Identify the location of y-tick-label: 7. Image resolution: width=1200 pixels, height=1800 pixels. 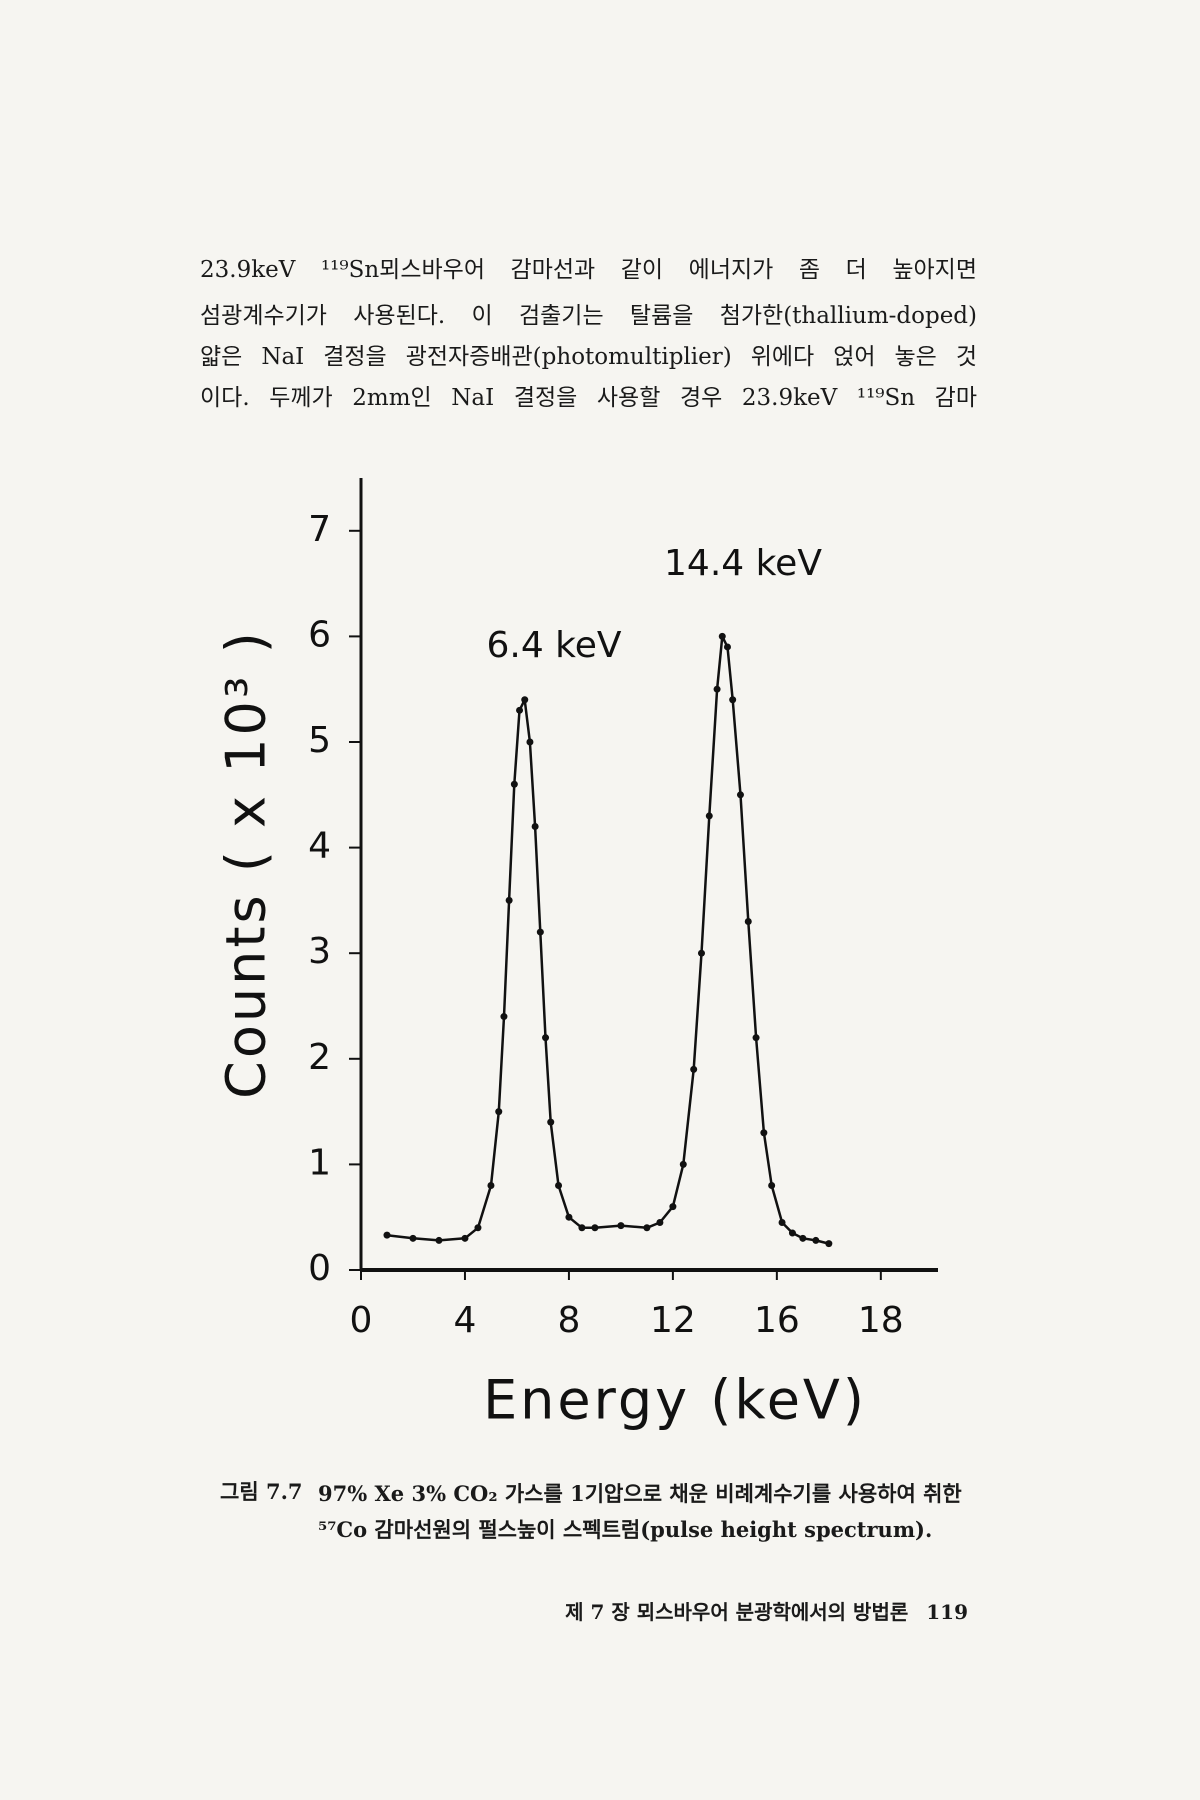
(319, 529).